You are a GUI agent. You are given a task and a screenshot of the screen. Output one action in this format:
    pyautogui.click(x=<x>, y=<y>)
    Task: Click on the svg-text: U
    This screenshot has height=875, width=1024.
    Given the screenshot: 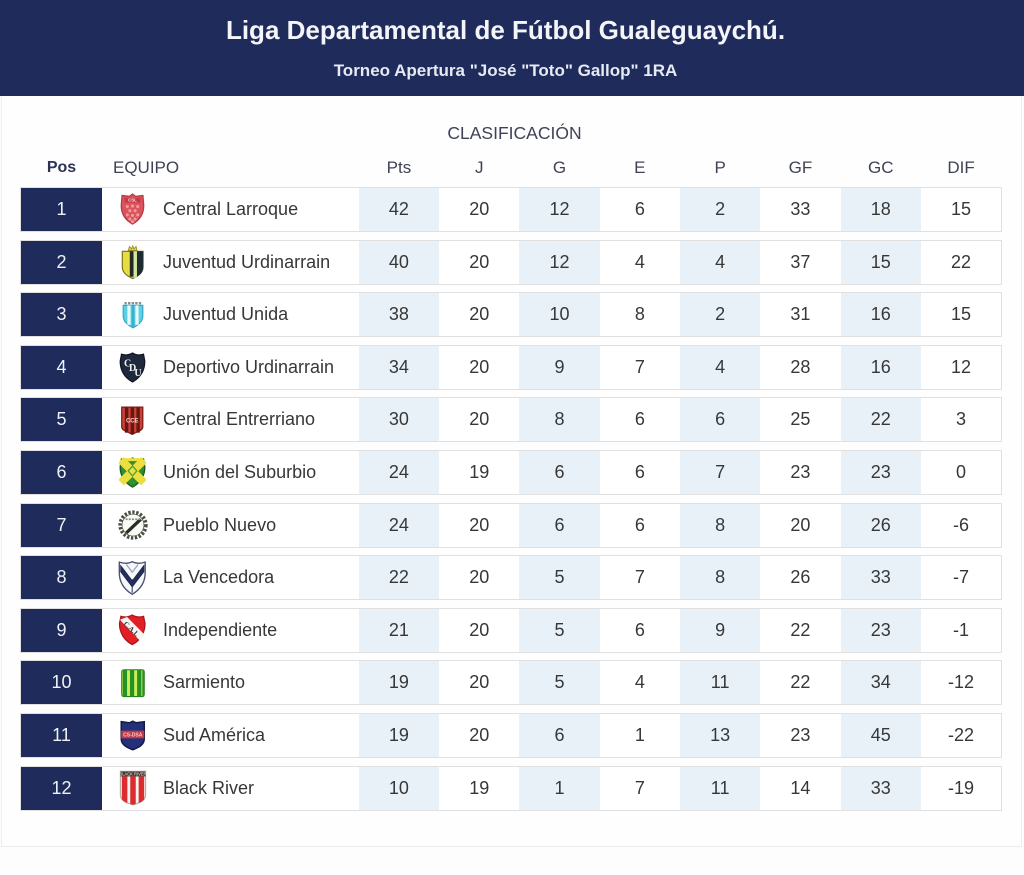 What is the action you would take?
    pyautogui.click(x=137, y=373)
    